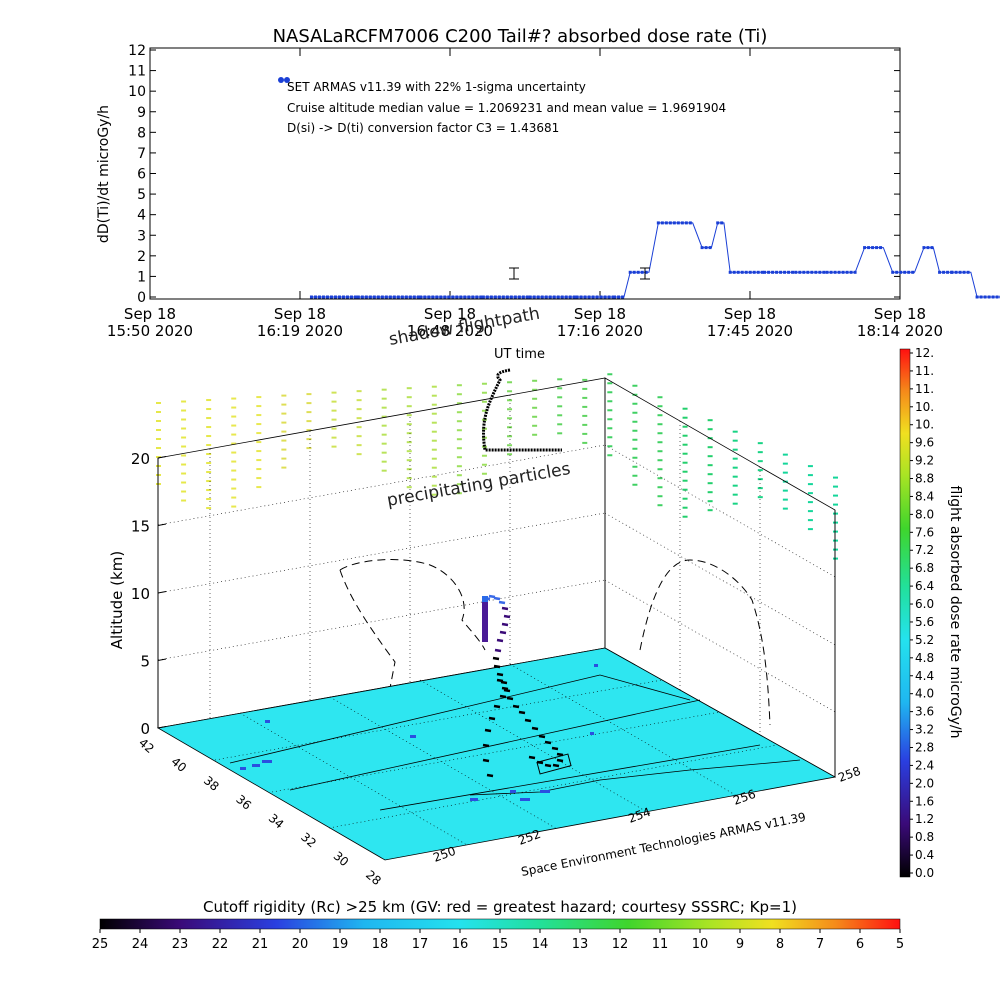 The width and height of the screenshot is (1000, 1000). What do you see at coordinates (117, 600) in the screenshot?
I see `altitude-label: Altitude (km)` at bounding box center [117, 600].